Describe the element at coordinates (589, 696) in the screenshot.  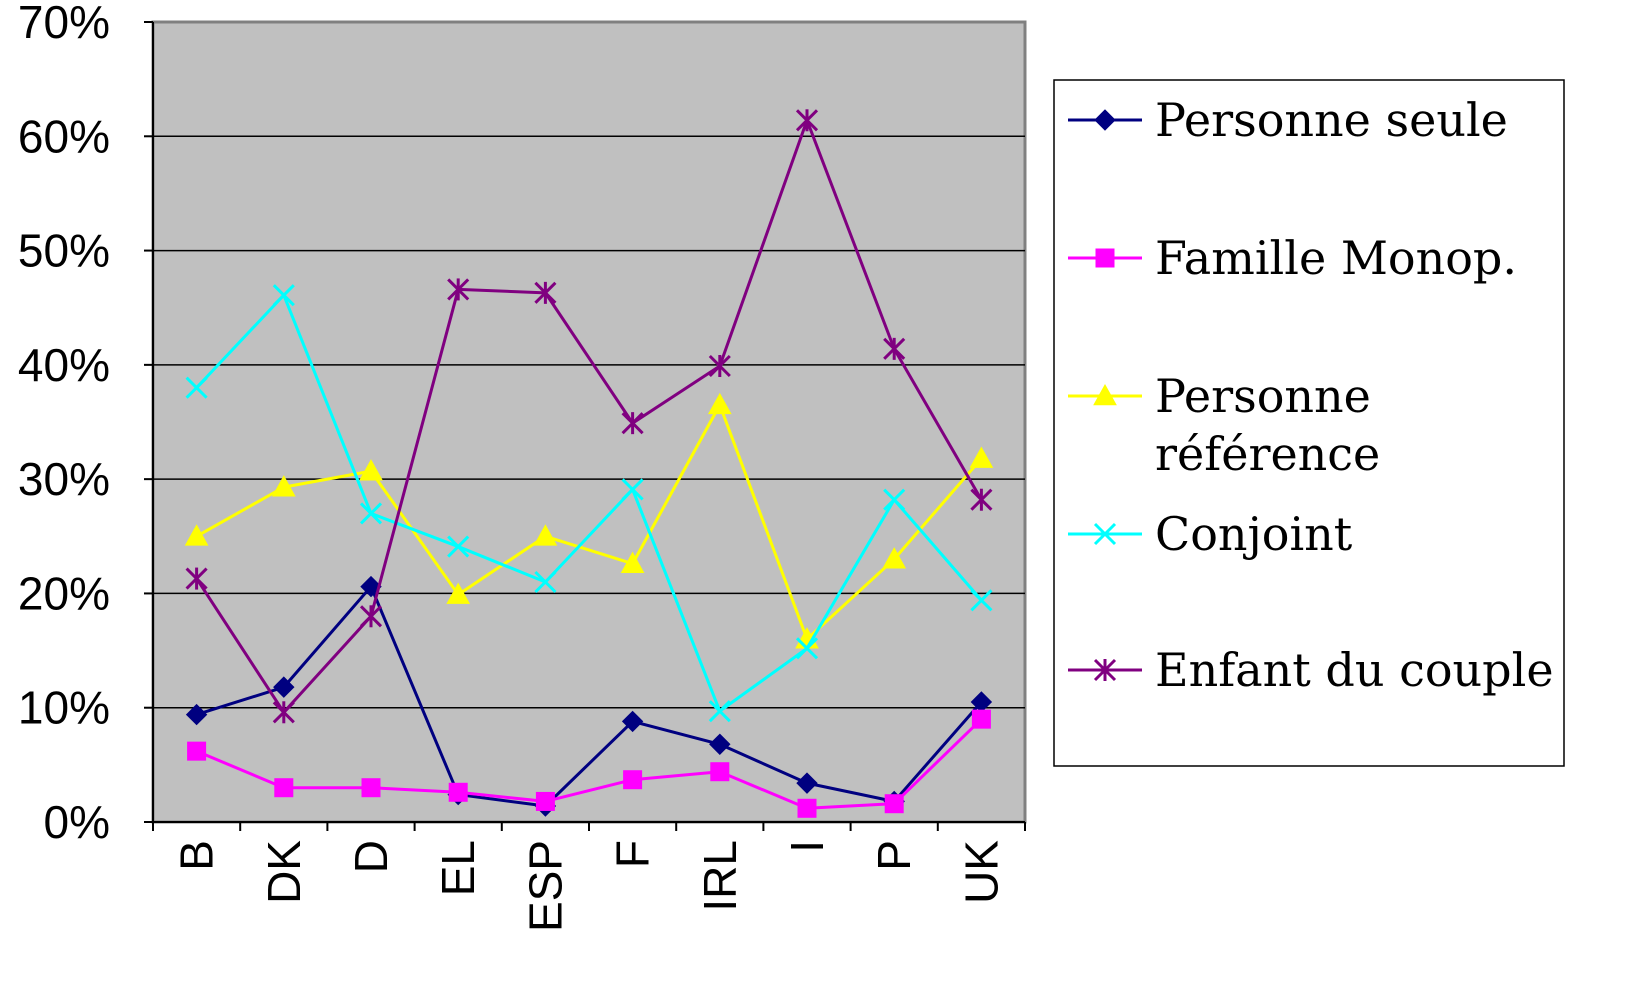
I see `series-line-personne-seule` at that location.